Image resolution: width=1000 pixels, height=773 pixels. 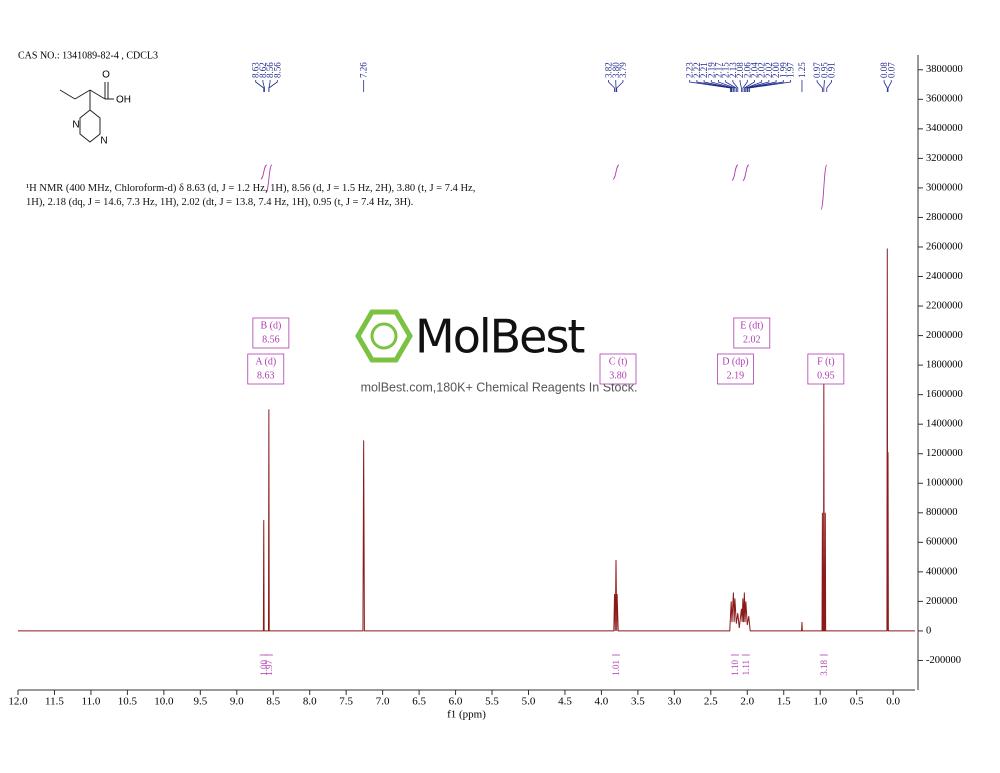 What do you see at coordinates (942, 571) in the screenshot?
I see `y-tick-label: 400000` at bounding box center [942, 571].